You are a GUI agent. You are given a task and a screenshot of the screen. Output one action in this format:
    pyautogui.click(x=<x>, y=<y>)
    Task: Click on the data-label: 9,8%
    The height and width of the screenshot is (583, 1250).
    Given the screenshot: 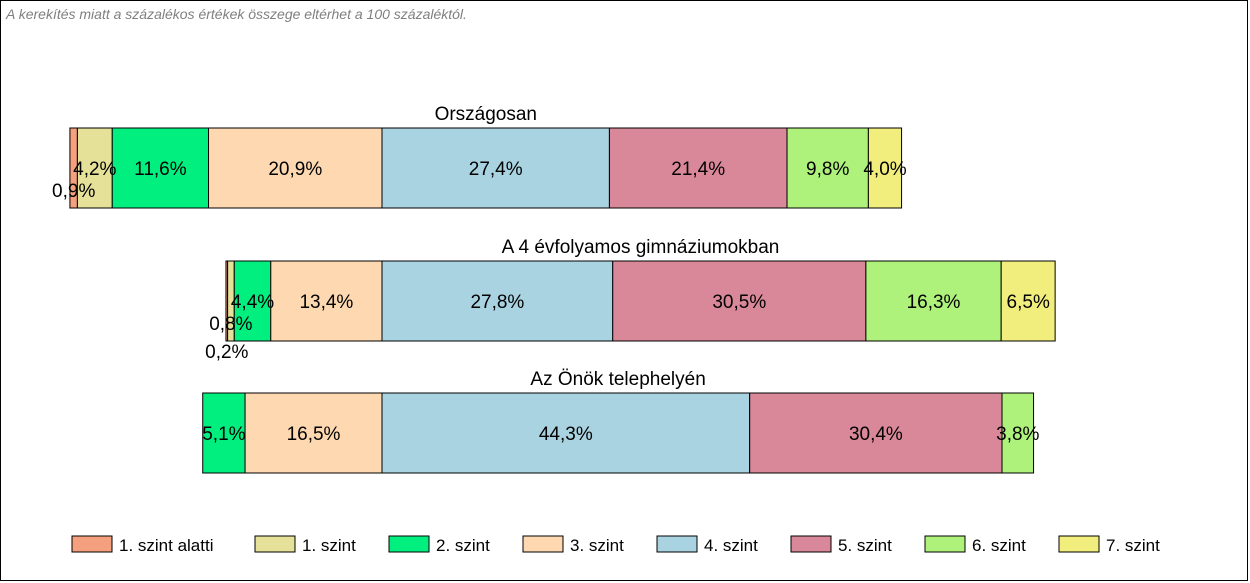 What is the action you would take?
    pyautogui.click(x=827, y=169)
    